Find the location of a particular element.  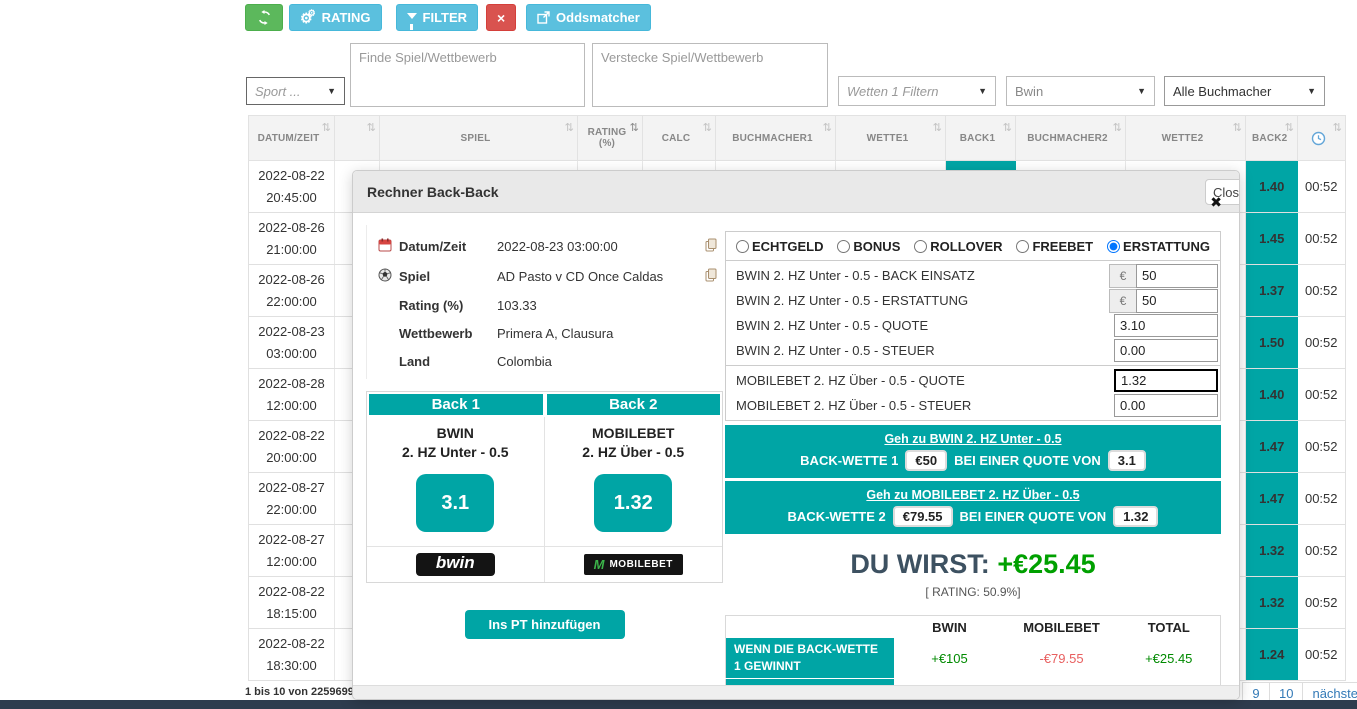

calendar-icon is located at coordinates (385, 246).